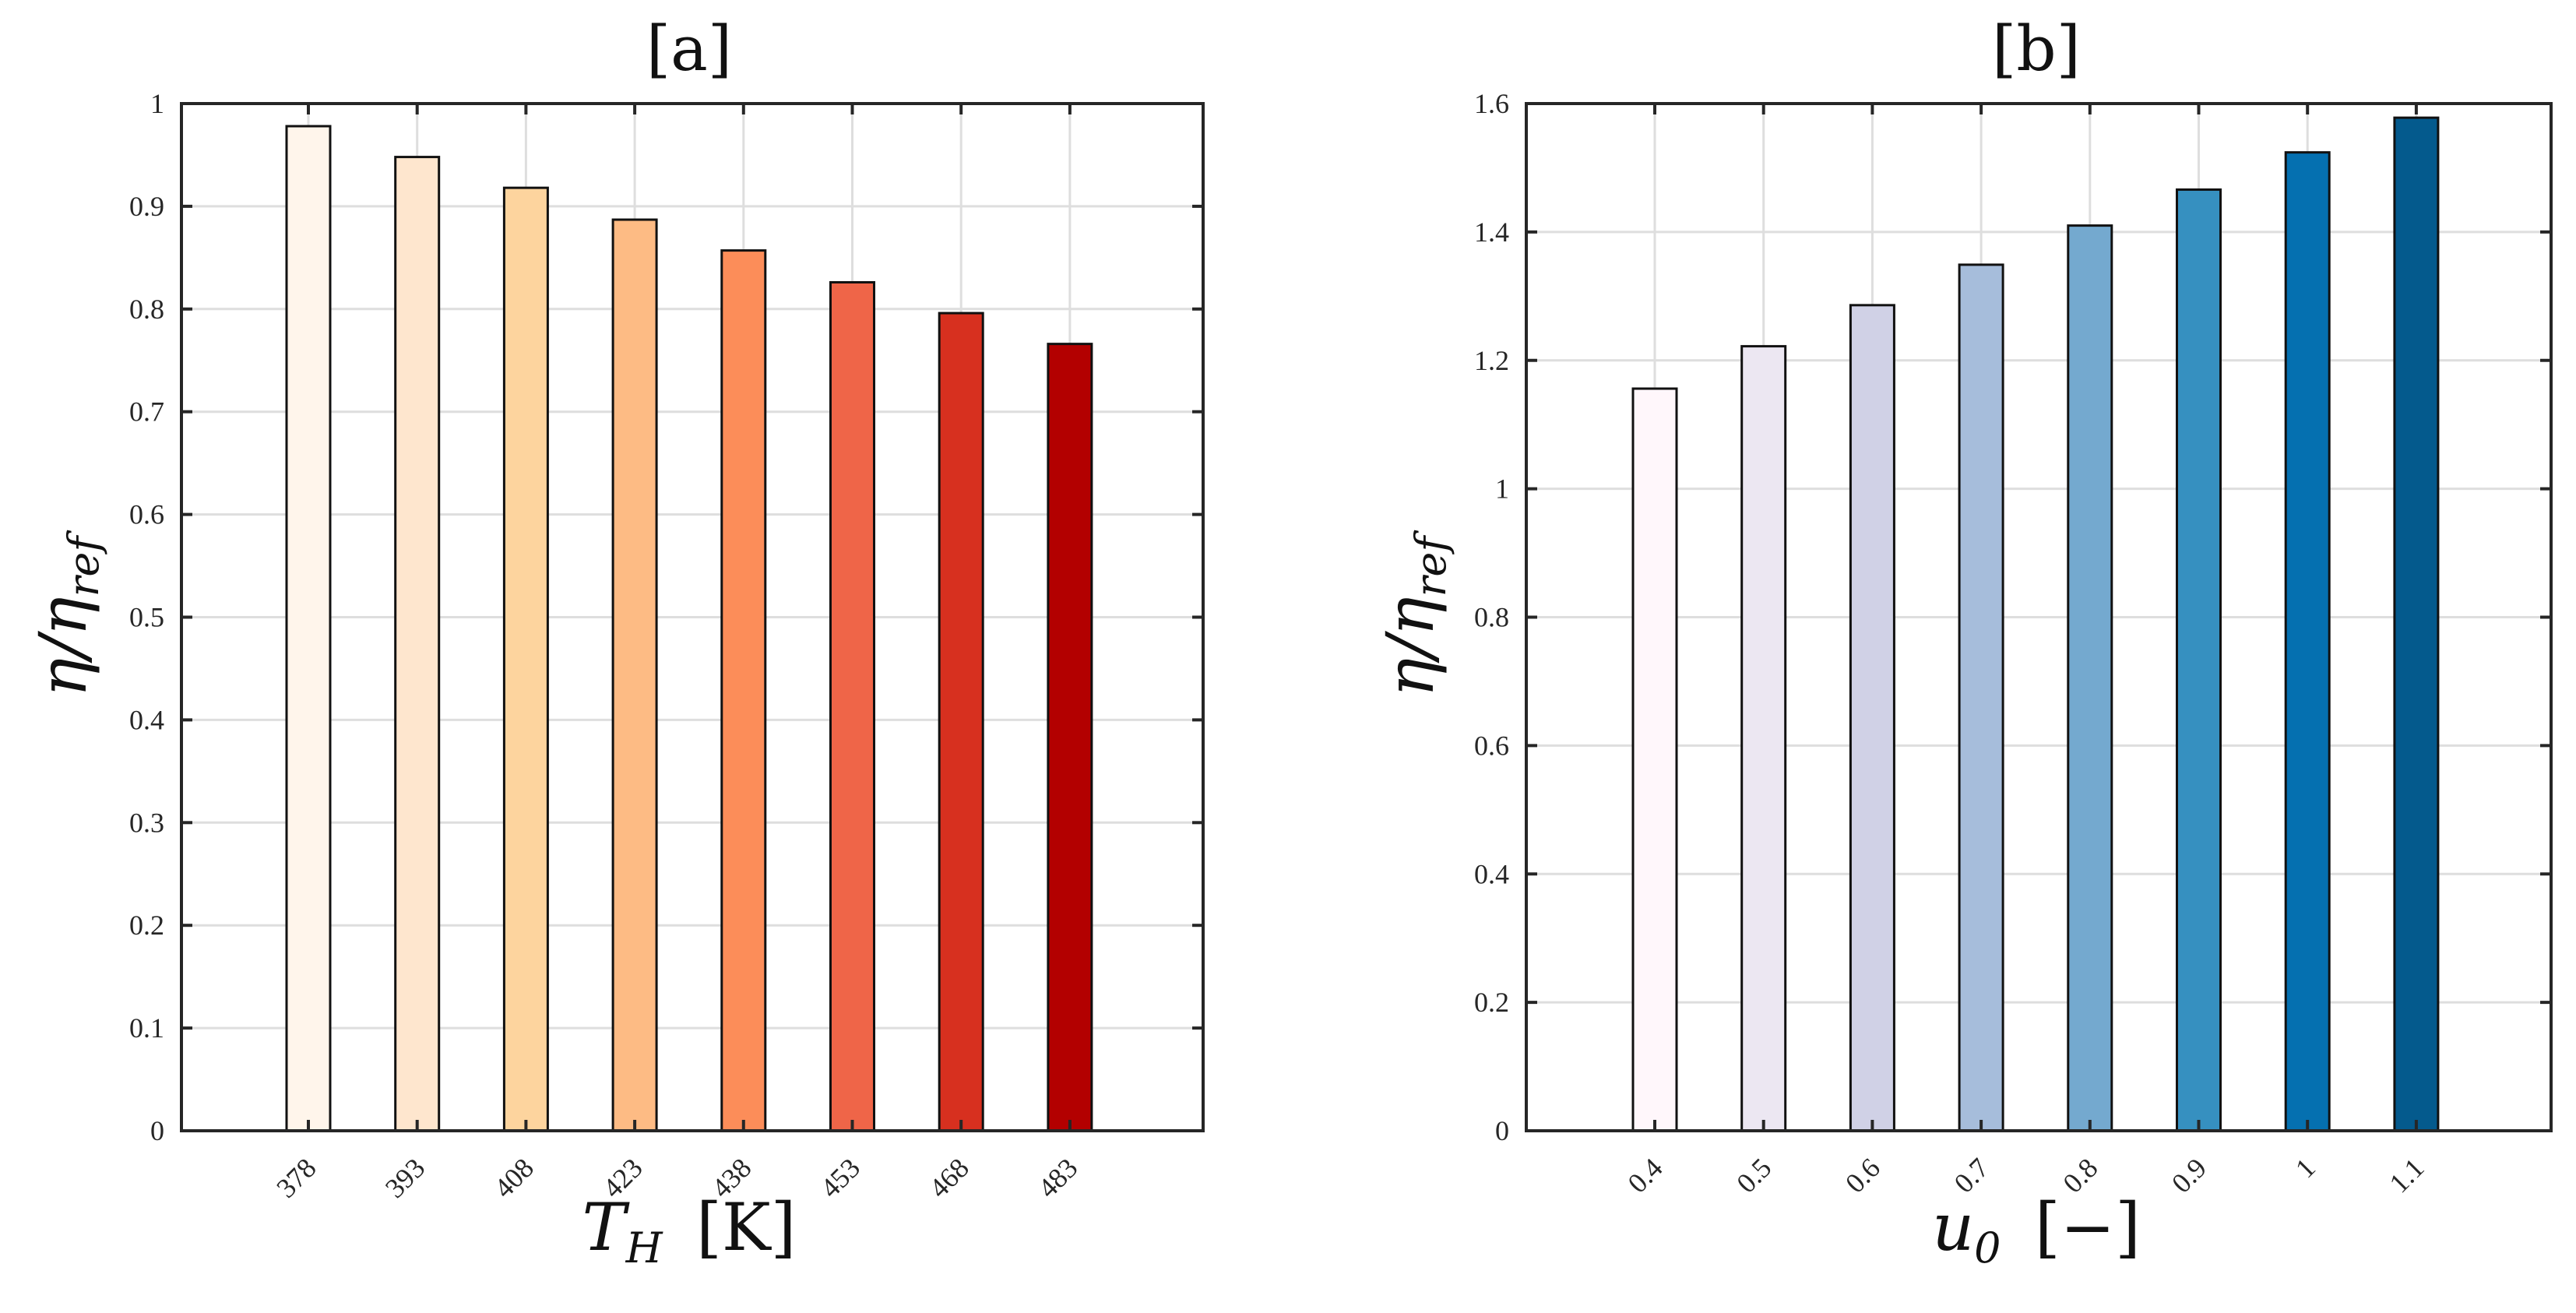  What do you see at coordinates (689, 48) in the screenshot?
I see `chart-title: [a]` at bounding box center [689, 48].